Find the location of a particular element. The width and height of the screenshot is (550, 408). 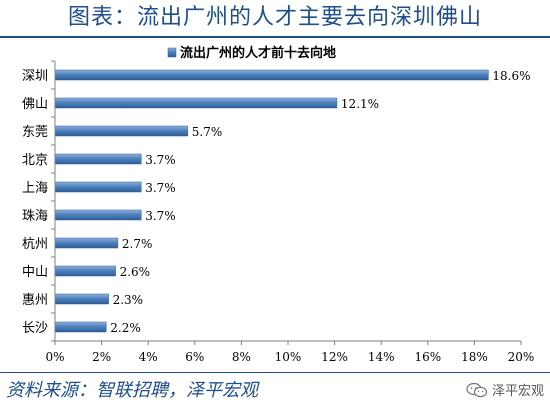

category-label: 中山 is located at coordinates (35, 272).